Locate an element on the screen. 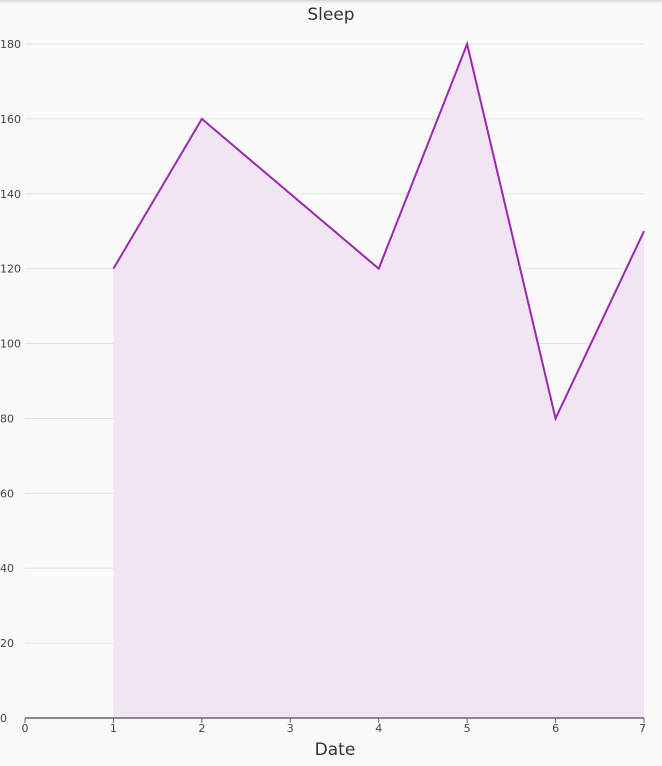 This screenshot has height=766, width=662. y-tick-label: 160 is located at coordinates (10, 119).